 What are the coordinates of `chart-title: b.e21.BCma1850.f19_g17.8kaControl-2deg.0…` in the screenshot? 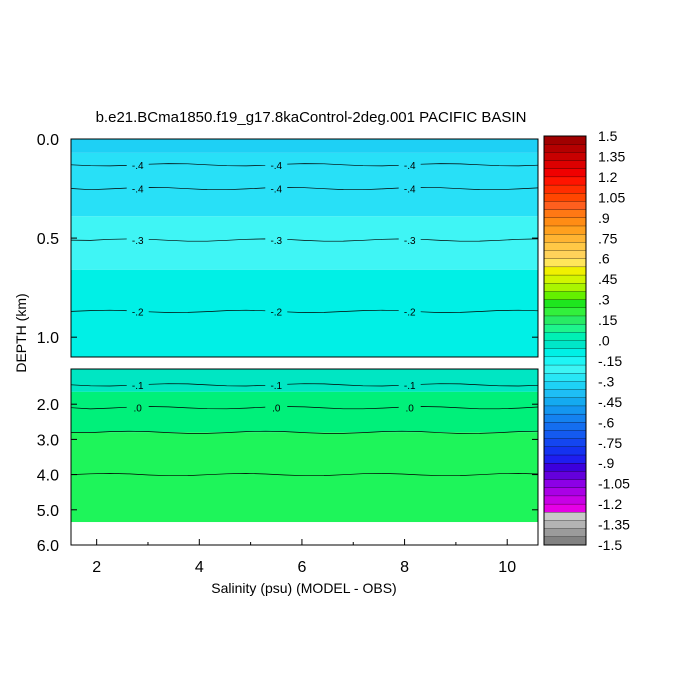 It's located at (311, 117).